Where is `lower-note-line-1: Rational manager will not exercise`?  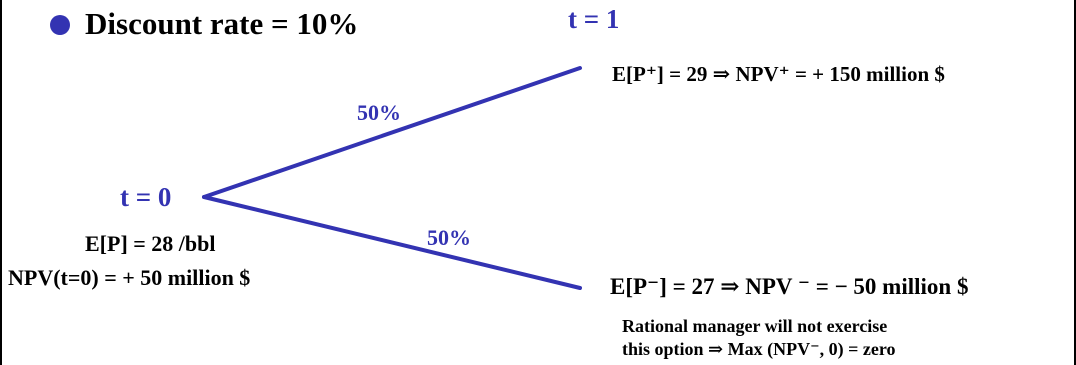 lower-note-line-1: Rational manager will not exercise is located at coordinates (755, 326).